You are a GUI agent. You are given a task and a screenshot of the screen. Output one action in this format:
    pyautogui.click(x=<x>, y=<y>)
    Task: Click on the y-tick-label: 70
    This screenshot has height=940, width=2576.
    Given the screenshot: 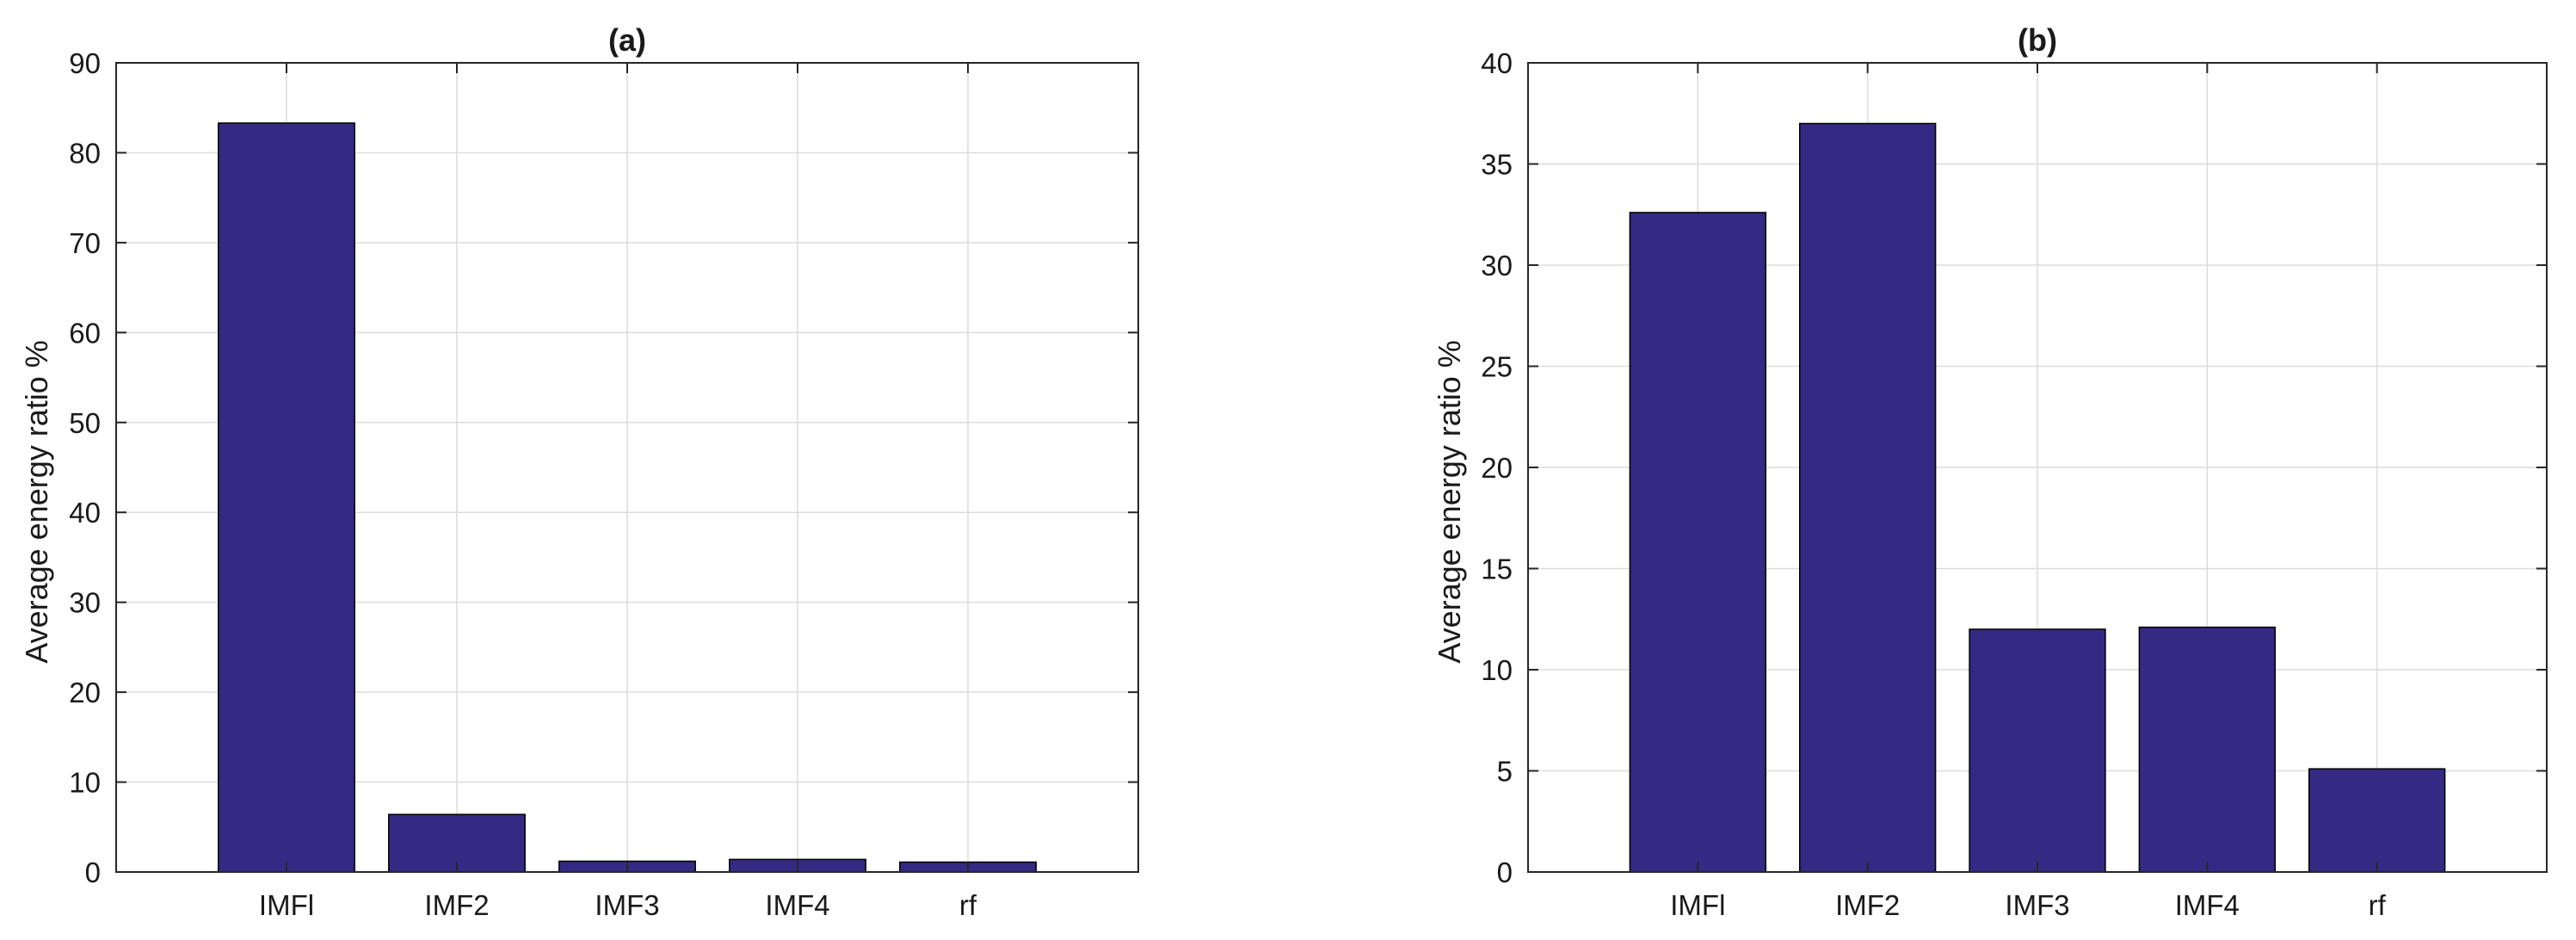 What is the action you would take?
    pyautogui.click(x=85, y=243)
    